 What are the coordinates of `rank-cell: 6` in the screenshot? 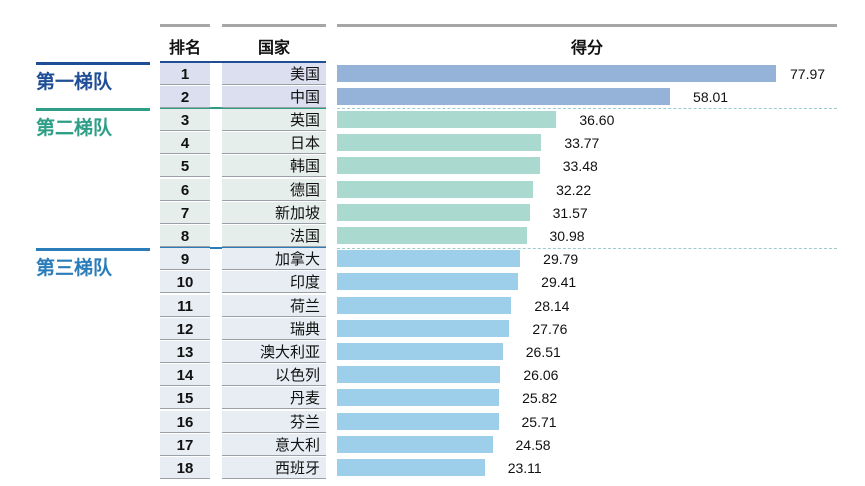 It's located at (185, 189).